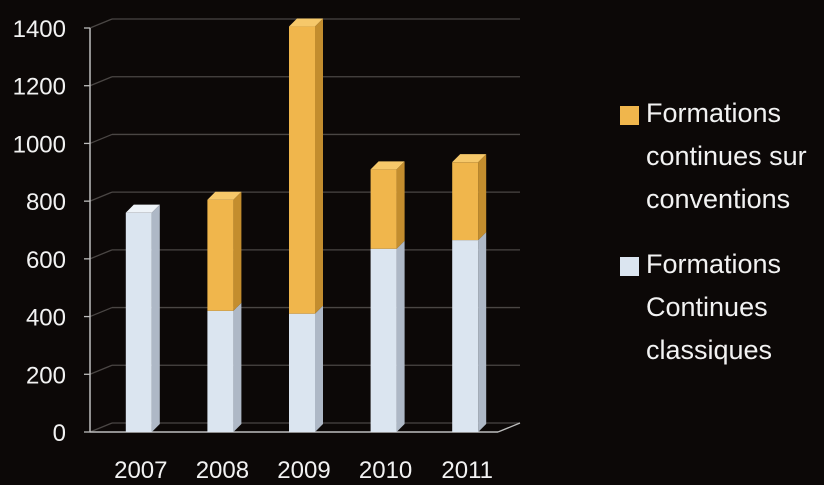  What do you see at coordinates (629, 266) in the screenshot?
I see `legend-swatch-classiques` at bounding box center [629, 266].